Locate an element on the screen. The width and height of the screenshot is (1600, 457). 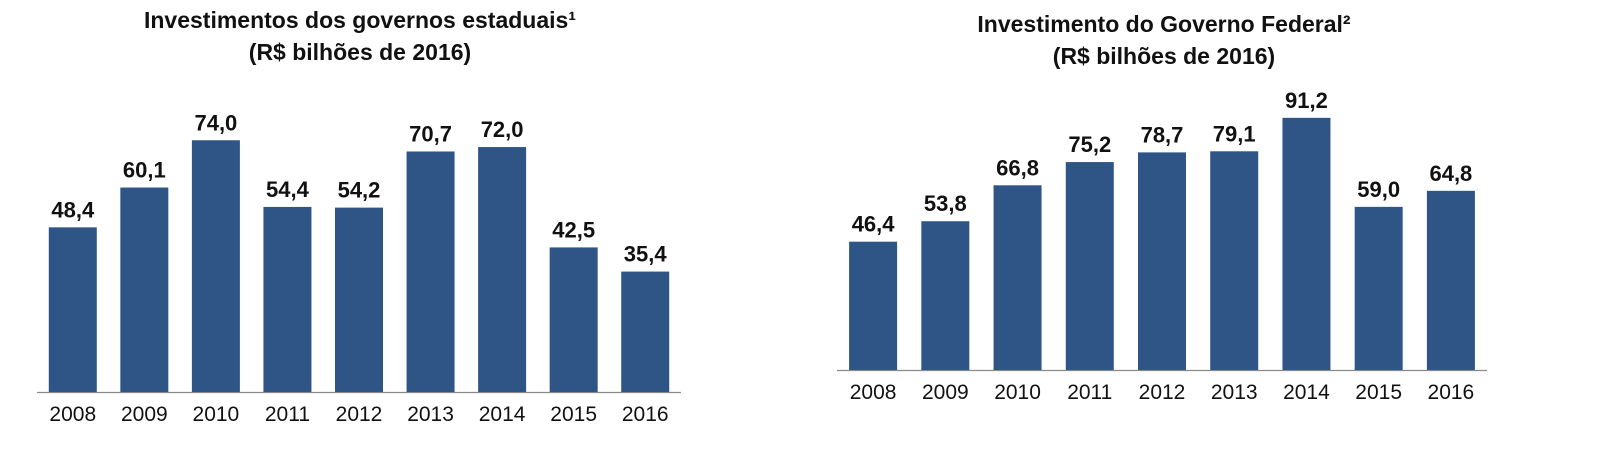
data-label-2014: 91,2 is located at coordinates (1306, 100).